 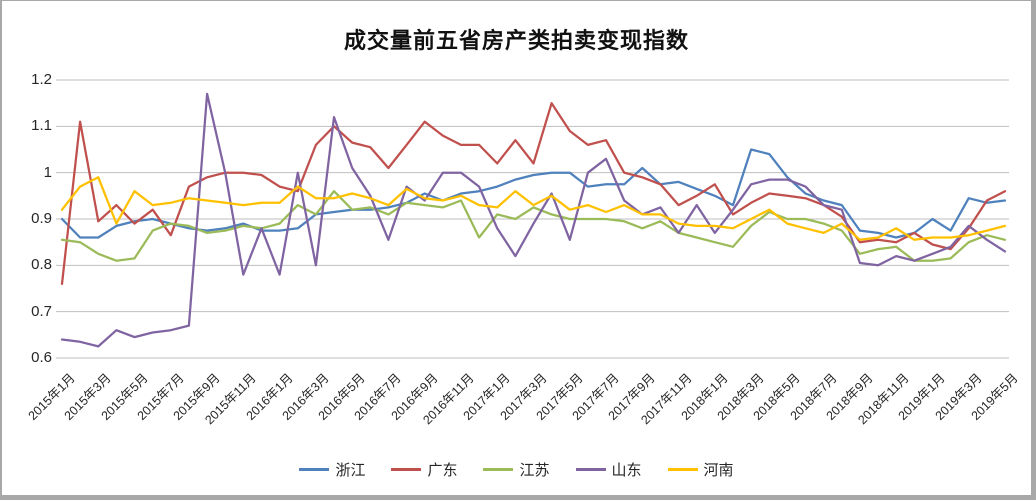 I want to click on legend-label: 浙江, so click(x=350, y=470).